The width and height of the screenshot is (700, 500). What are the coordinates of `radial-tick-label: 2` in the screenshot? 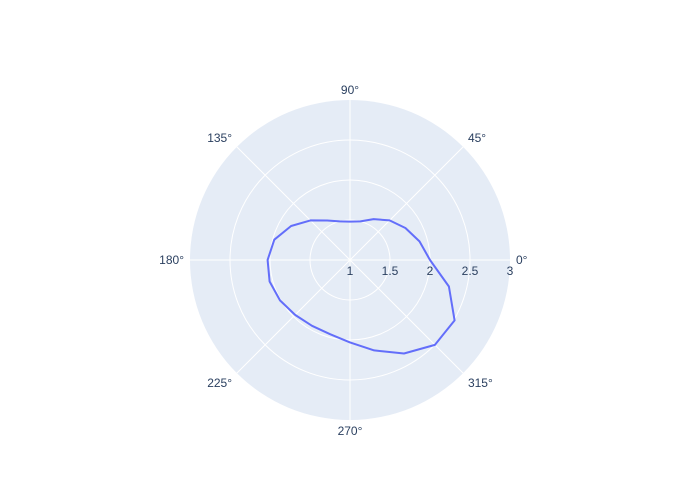 It's located at (430, 271).